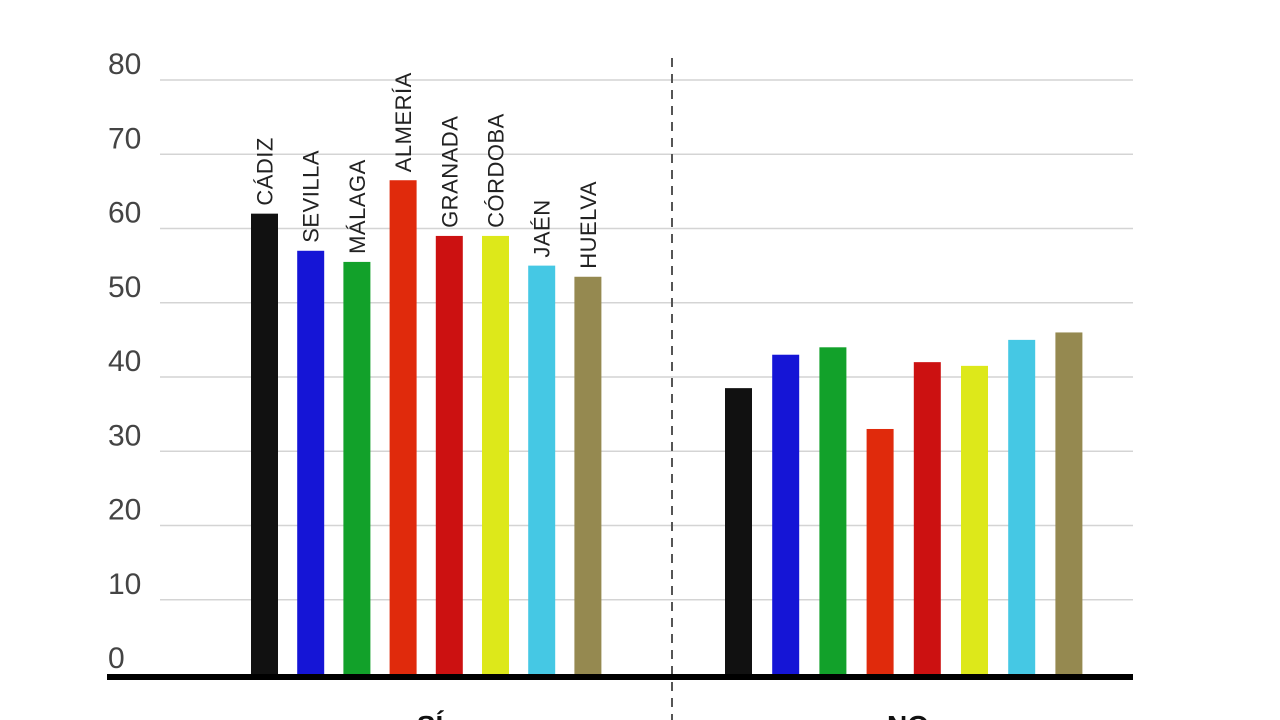  Describe the element at coordinates (357, 206) in the screenshot. I see `bar-category-label: MÁLAGA` at that location.